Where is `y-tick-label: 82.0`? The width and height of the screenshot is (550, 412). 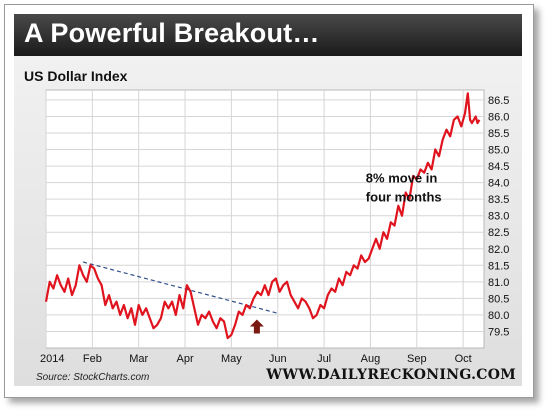
y-tick-label: 82.0 is located at coordinates (498, 250).